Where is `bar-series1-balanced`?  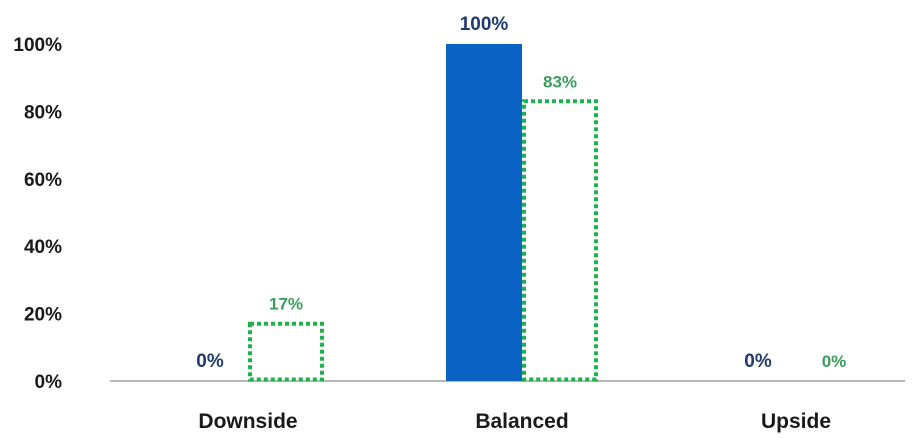
bar-series1-balanced is located at coordinates (484, 212).